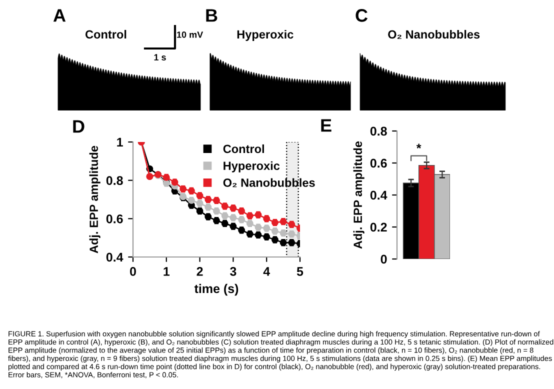 This screenshot has width=554, height=389. What do you see at coordinates (120, 142) in the screenshot?
I see `y-tick-label: 1` at bounding box center [120, 142].